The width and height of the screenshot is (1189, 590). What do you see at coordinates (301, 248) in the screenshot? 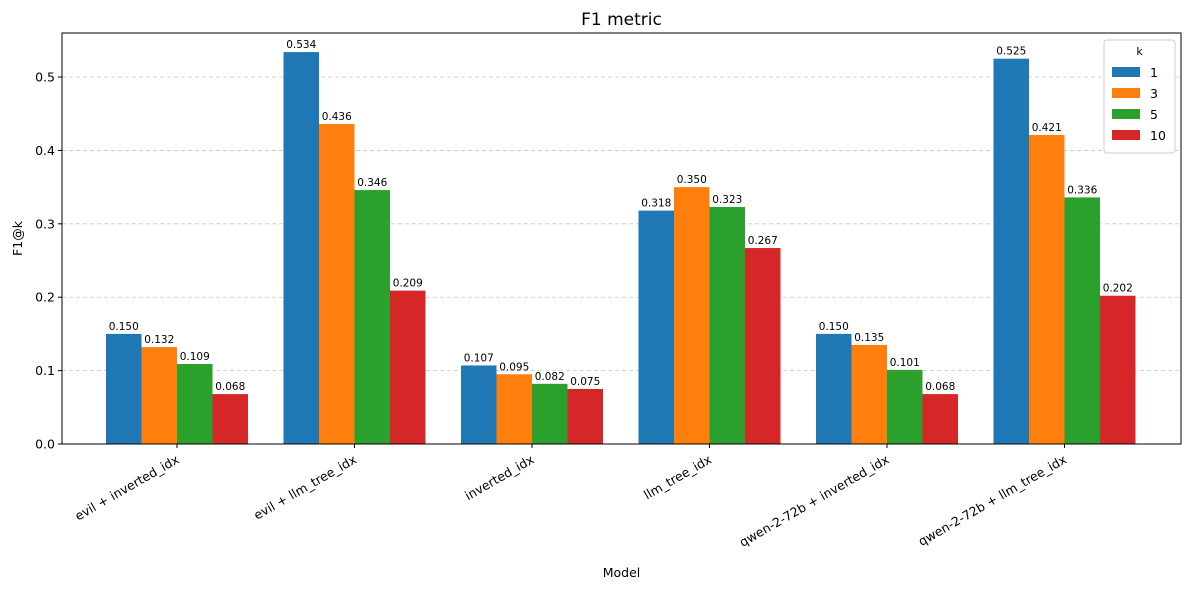
I see `bar-evil-llm-tree-idx-k1` at bounding box center [301, 248].